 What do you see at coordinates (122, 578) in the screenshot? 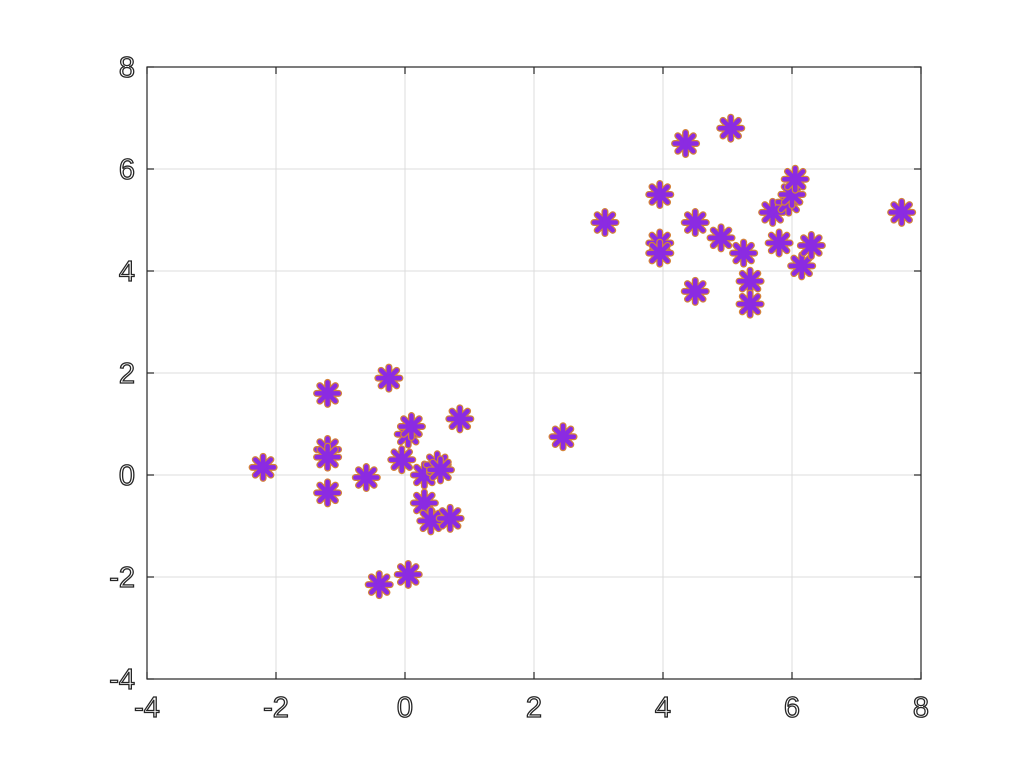
I see `y-tick-label: -2` at bounding box center [122, 578].